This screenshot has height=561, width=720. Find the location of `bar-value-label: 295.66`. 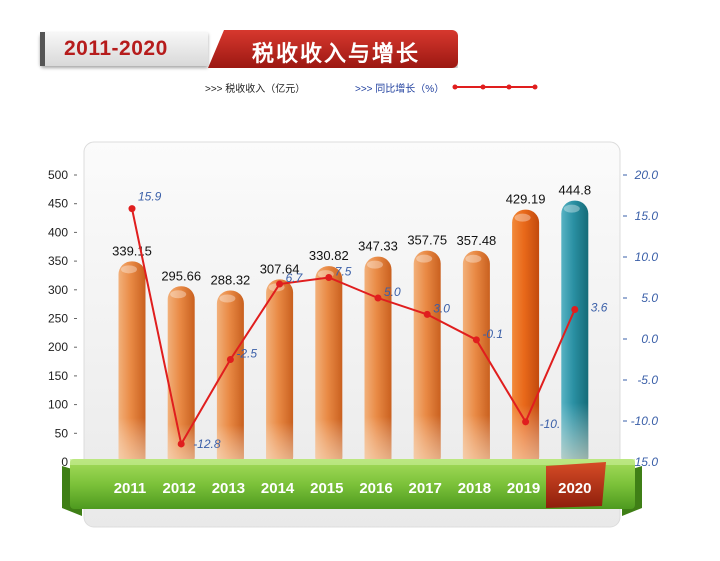

bar-value-label: 295.66 is located at coordinates (181, 275).